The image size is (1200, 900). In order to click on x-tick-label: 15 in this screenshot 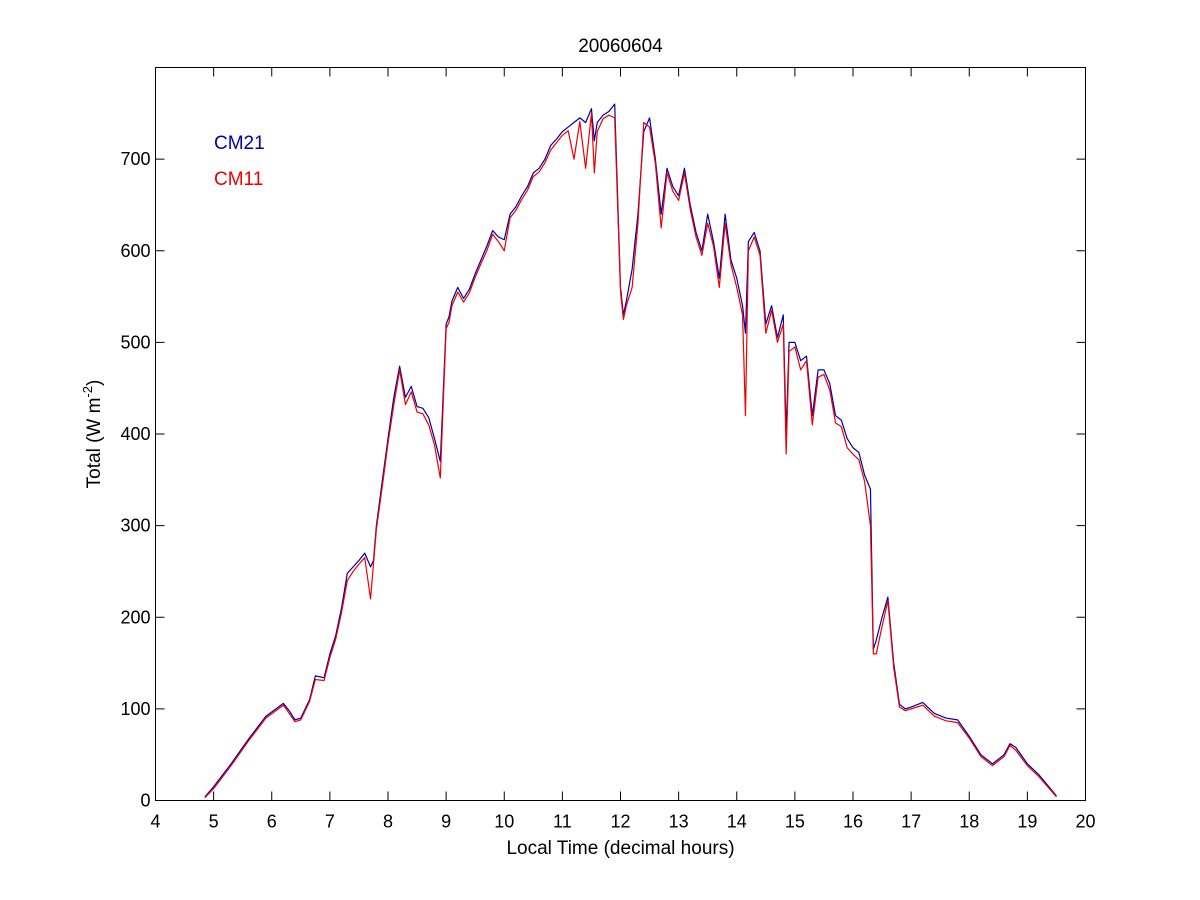, I will do `click(795, 822)`.